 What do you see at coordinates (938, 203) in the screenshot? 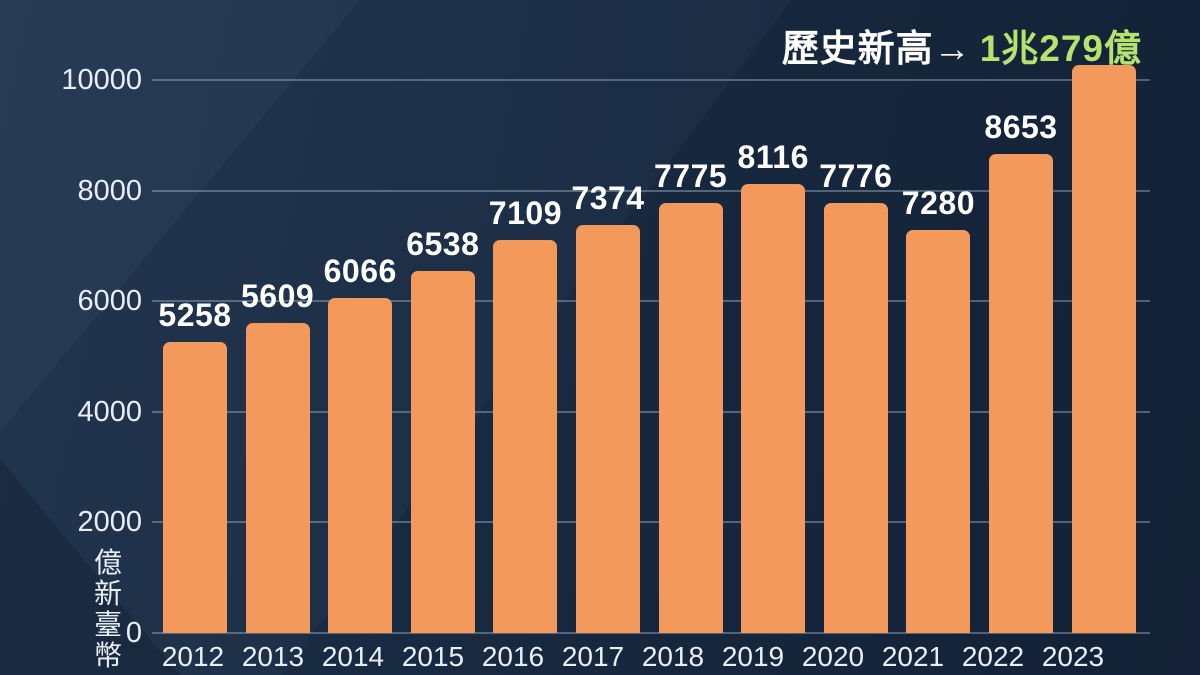
I see `bar-value-label: 7280` at bounding box center [938, 203].